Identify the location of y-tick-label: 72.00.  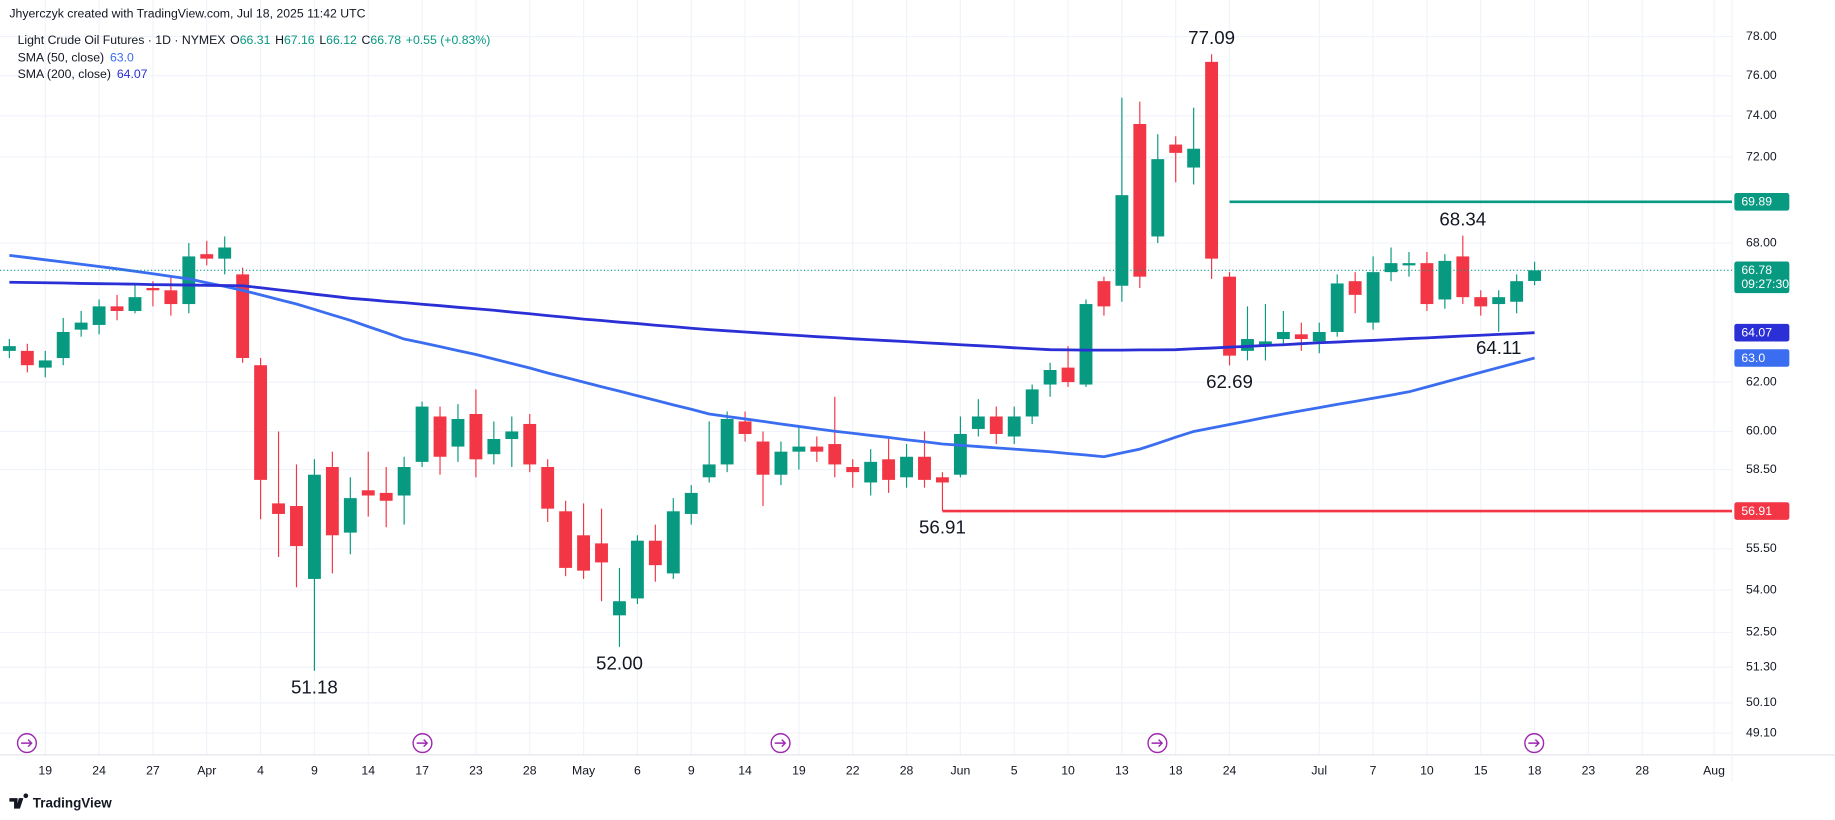
(1761, 156).